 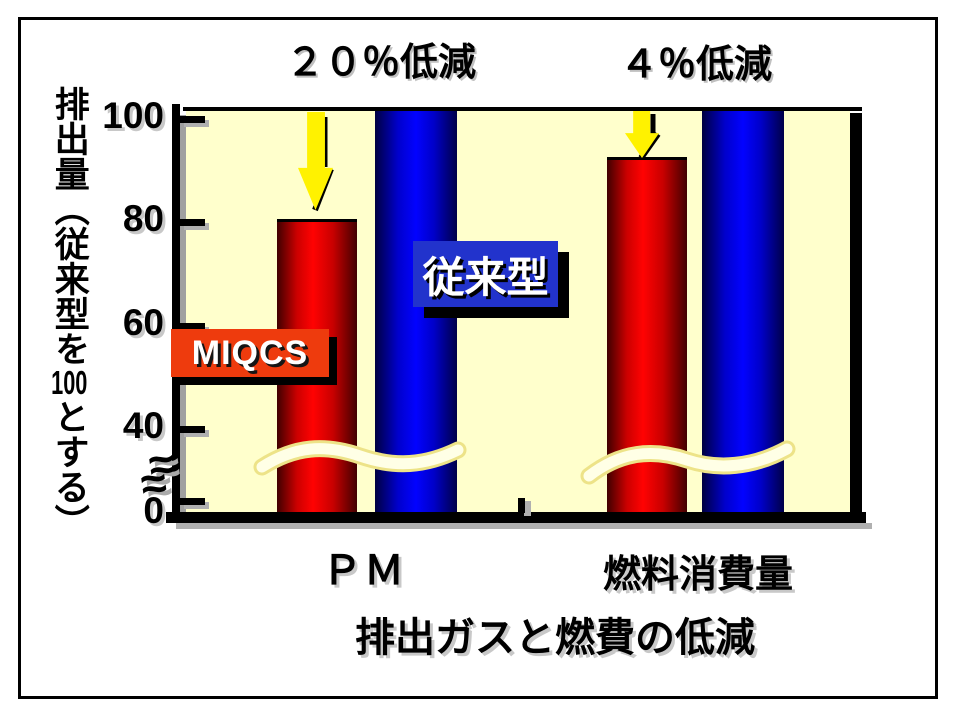 I want to click on y-axis, so click(x=176, y=311).